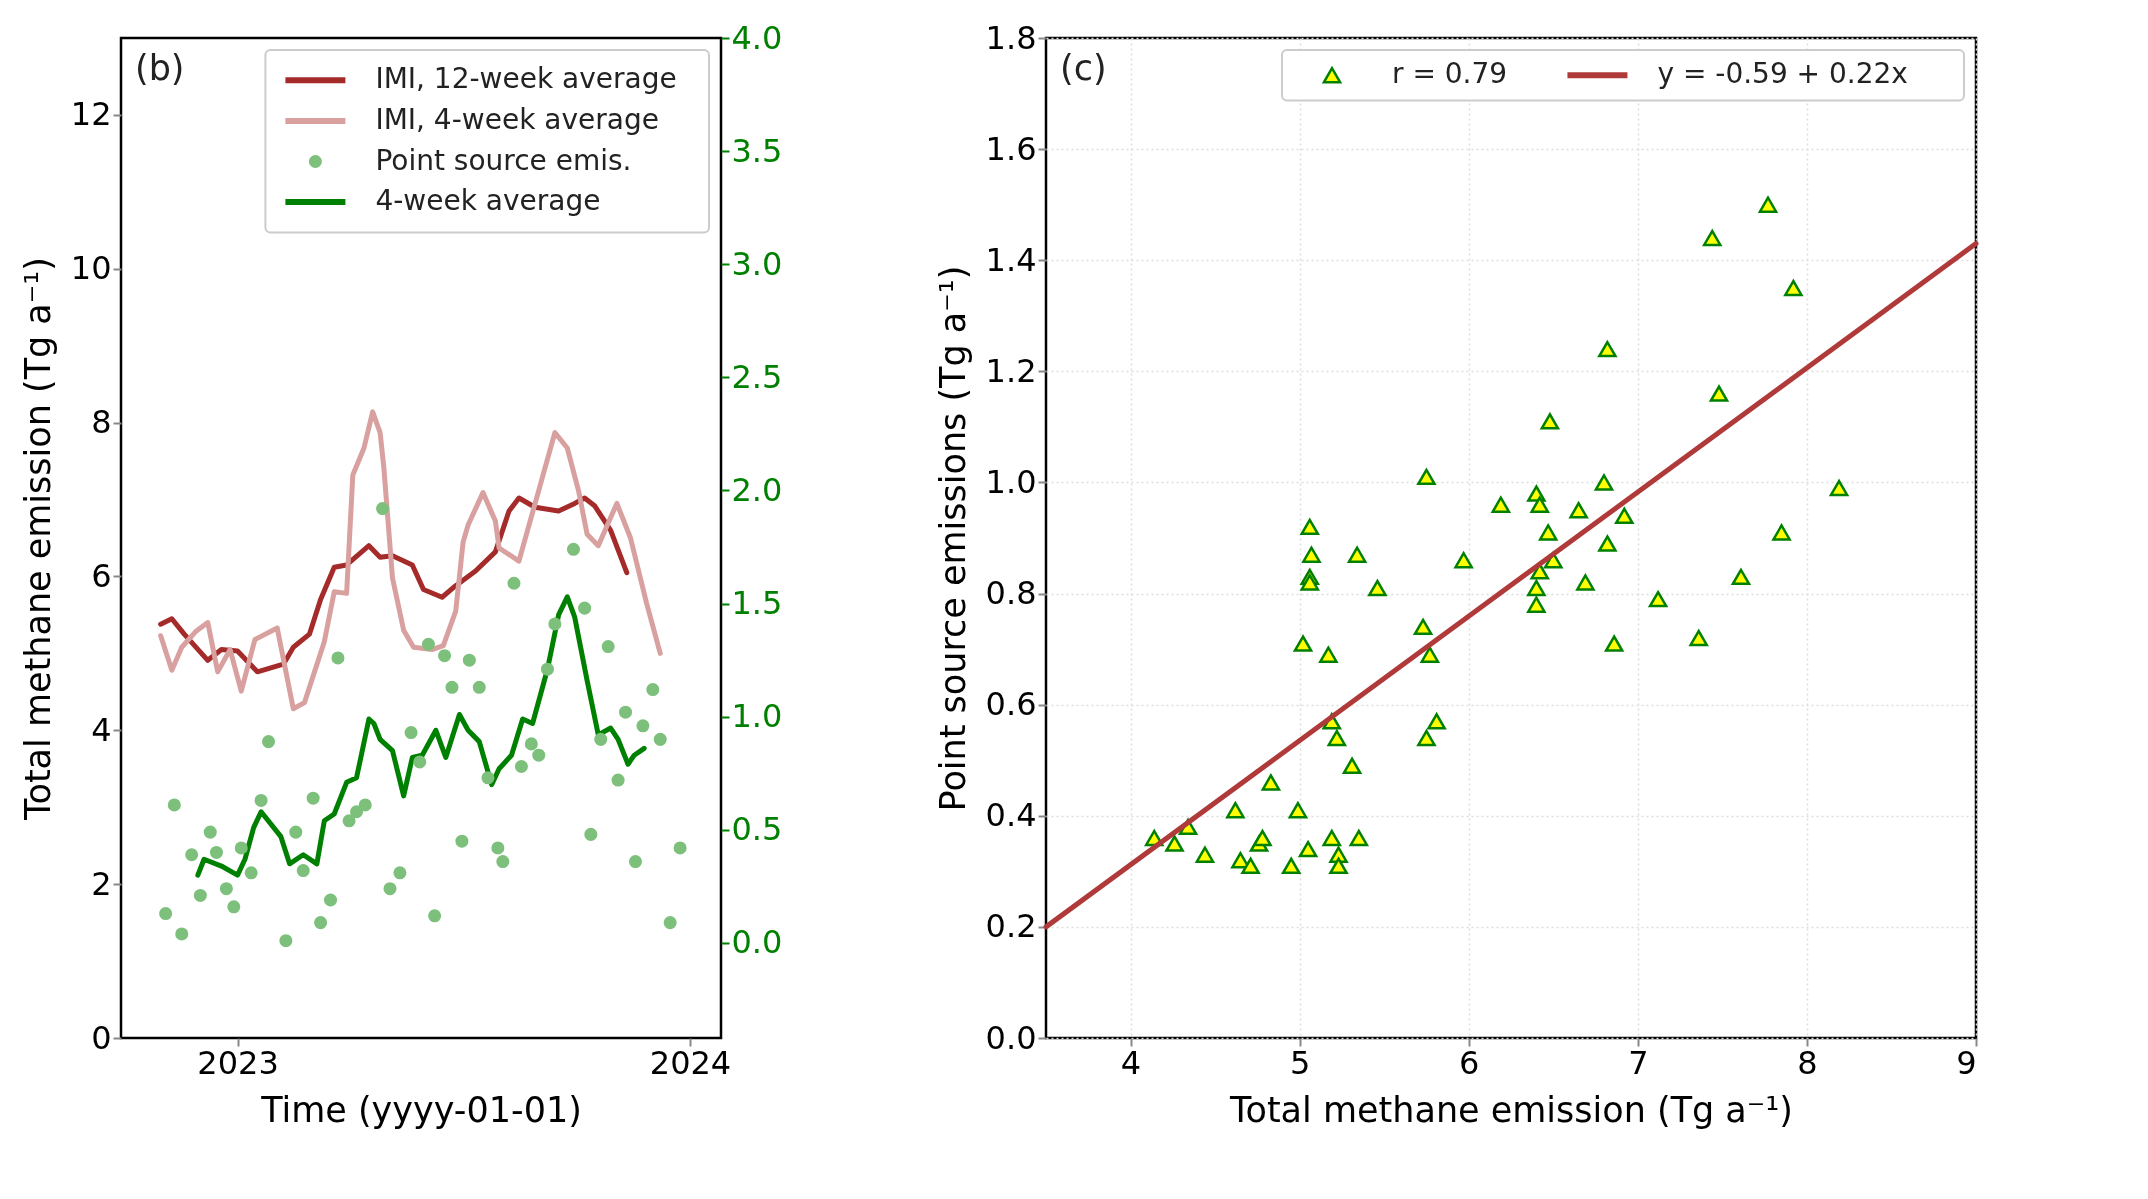 The width and height of the screenshot is (2148, 1199). I want to click on x-tick-label: 2024, so click(690, 1062).